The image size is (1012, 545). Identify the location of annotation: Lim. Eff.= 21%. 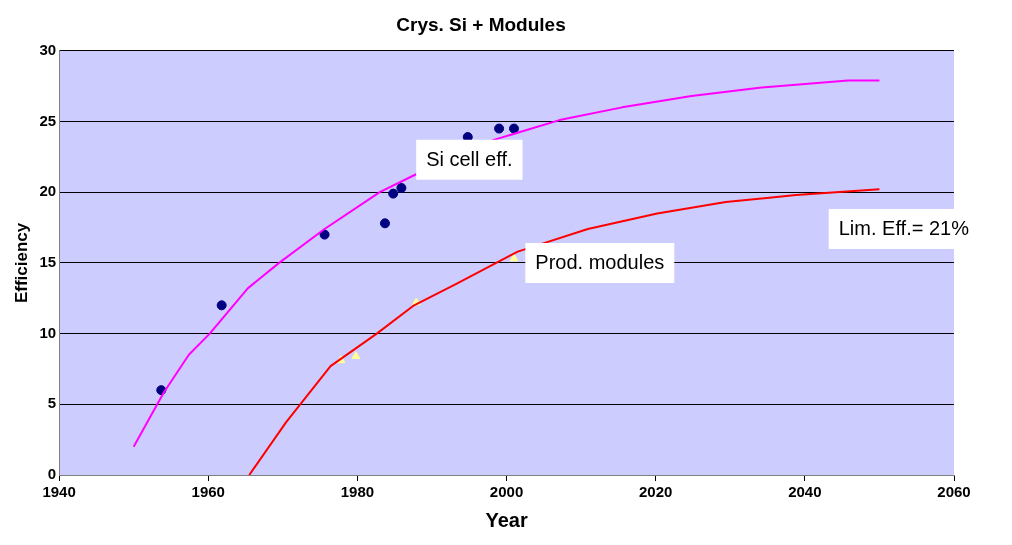
(904, 228).